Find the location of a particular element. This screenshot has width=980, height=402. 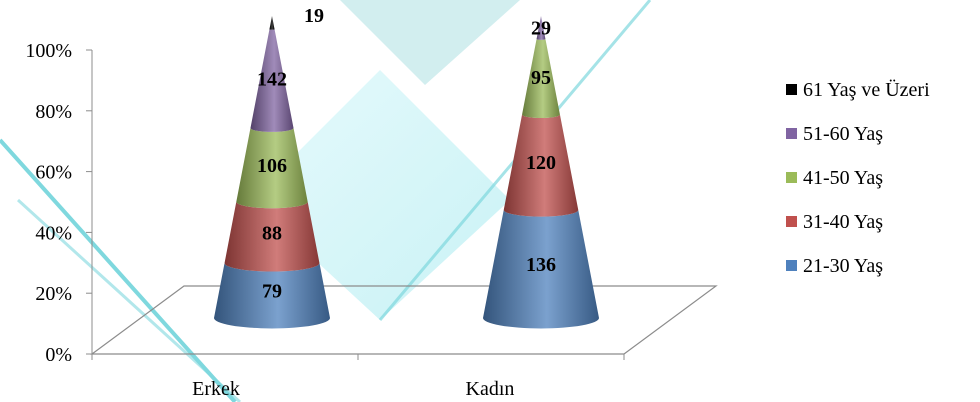

data-label: 95 is located at coordinates (541, 78).